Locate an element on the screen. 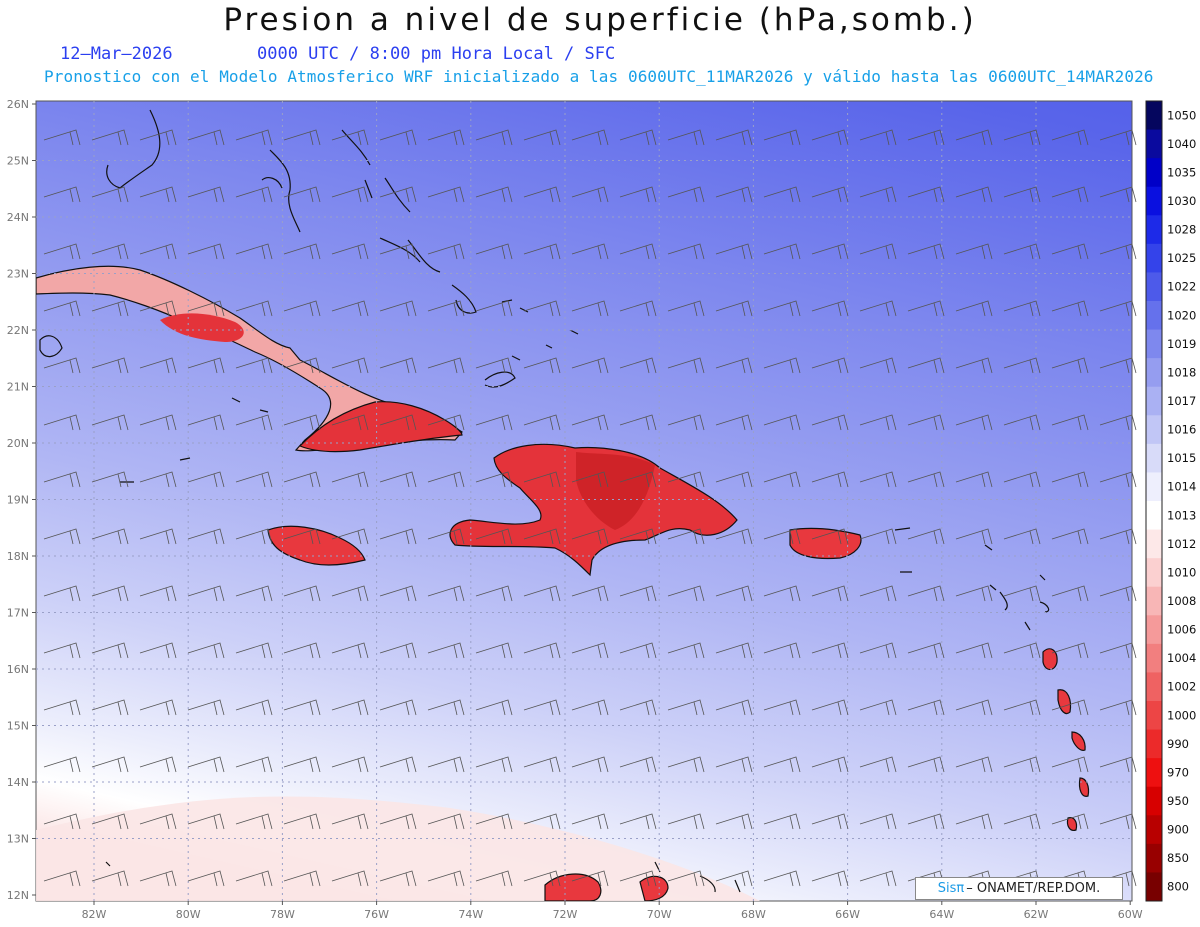 Image resolution: width=1200 pixels, height=927 pixels. colorbar-label: 900 is located at coordinates (1178, 830).